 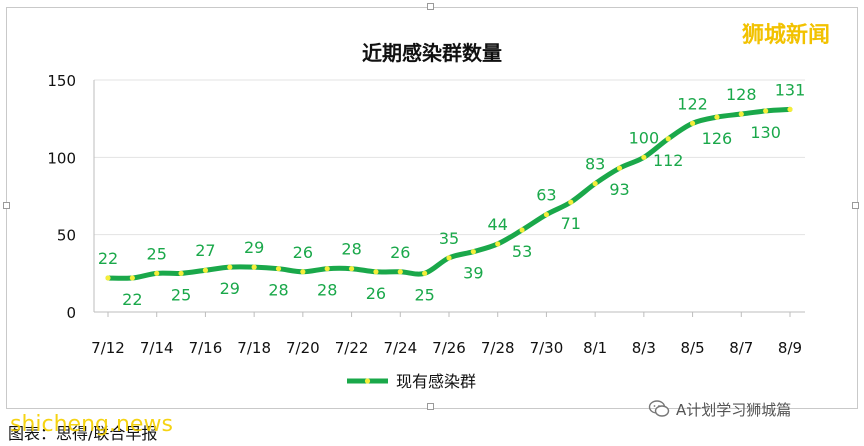 I want to click on watermark: shicheng.news, so click(x=91, y=424).